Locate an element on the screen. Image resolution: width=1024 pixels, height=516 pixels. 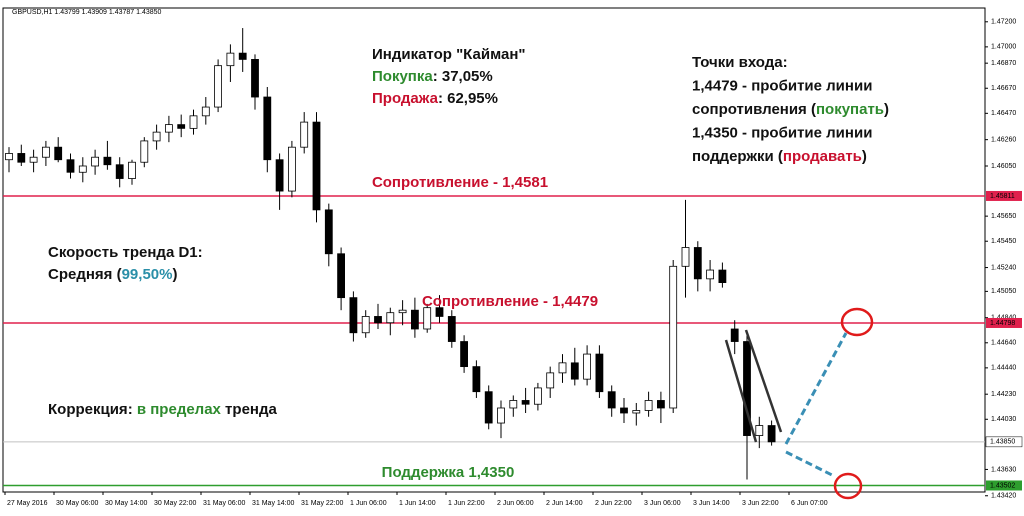
y-tick-label: 1.45450 is located at coordinates (1003, 241).